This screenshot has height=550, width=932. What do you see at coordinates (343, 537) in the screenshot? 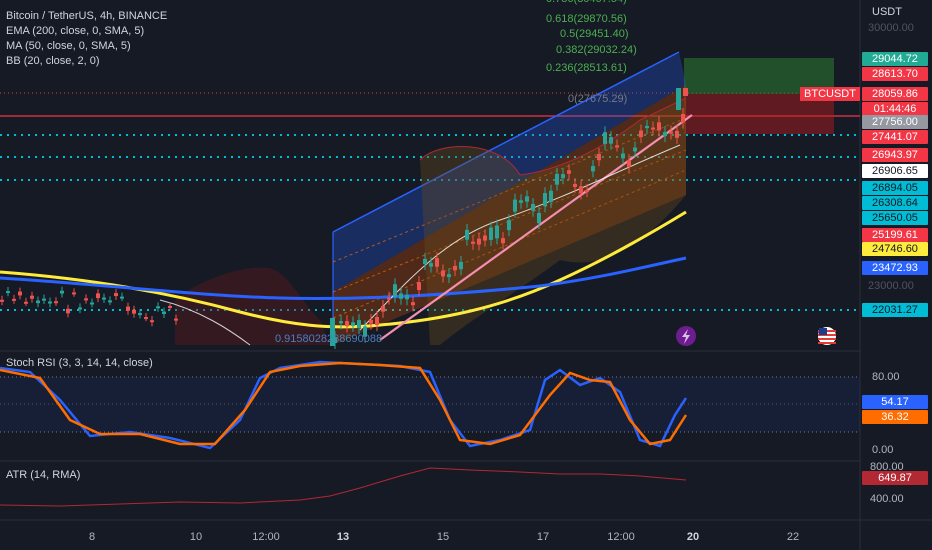
I see `time-axis-label: 13` at bounding box center [343, 537].